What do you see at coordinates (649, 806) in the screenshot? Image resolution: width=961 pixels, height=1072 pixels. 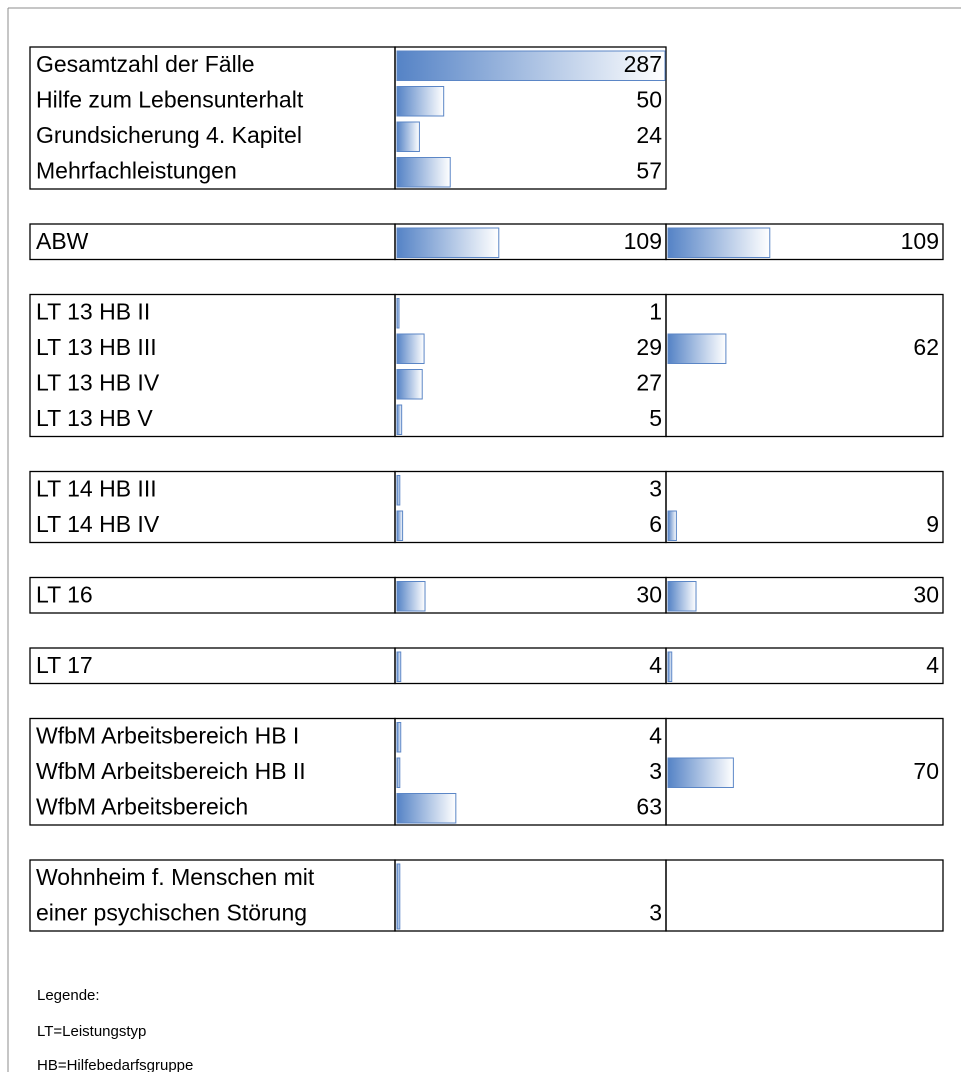 I see `row-value: 63` at bounding box center [649, 806].